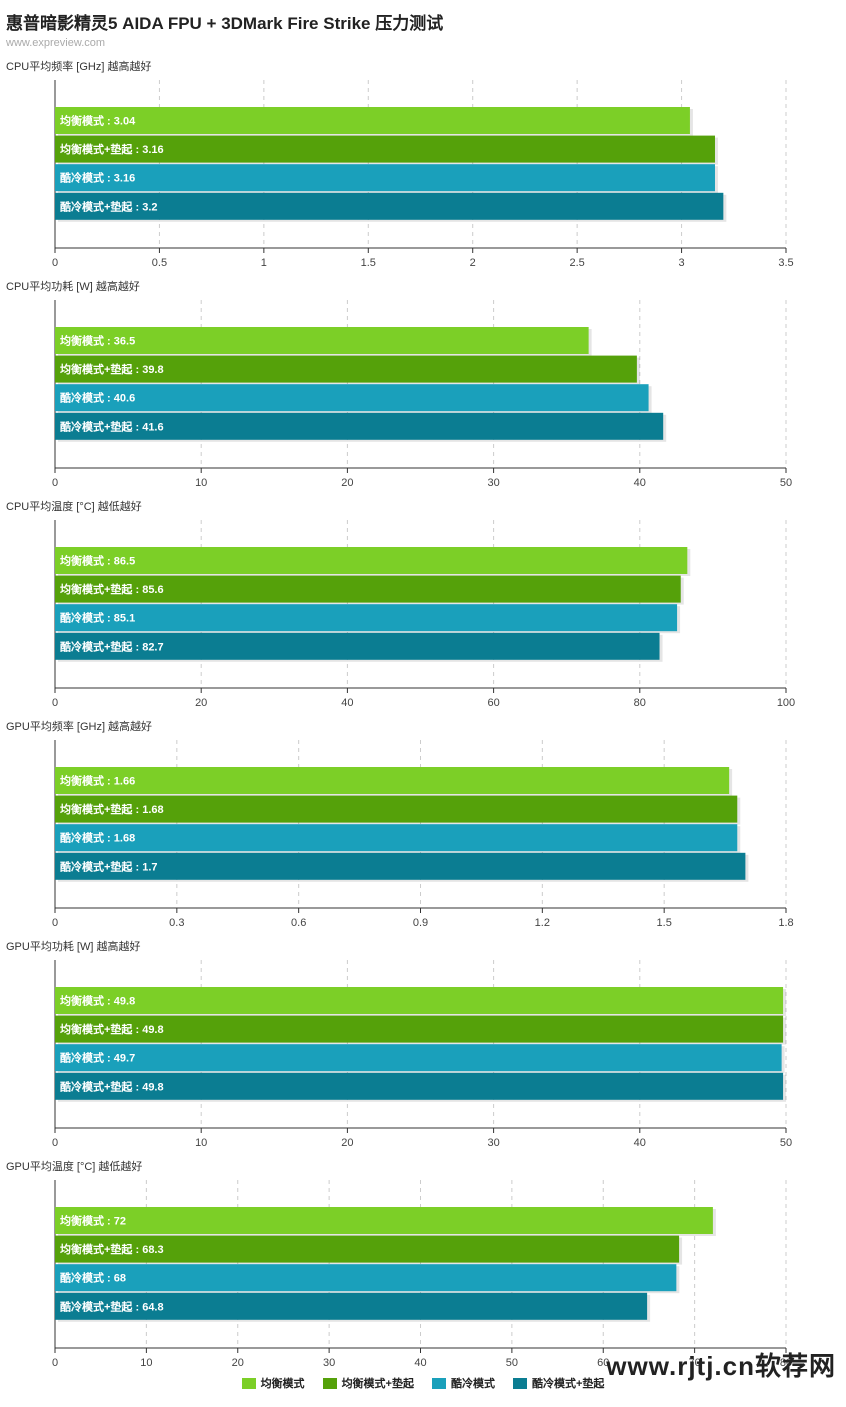 This screenshot has width=846, height=1407. I want to click on bar-label: 均衡模式+垫起 : 1.68, so click(112, 809).